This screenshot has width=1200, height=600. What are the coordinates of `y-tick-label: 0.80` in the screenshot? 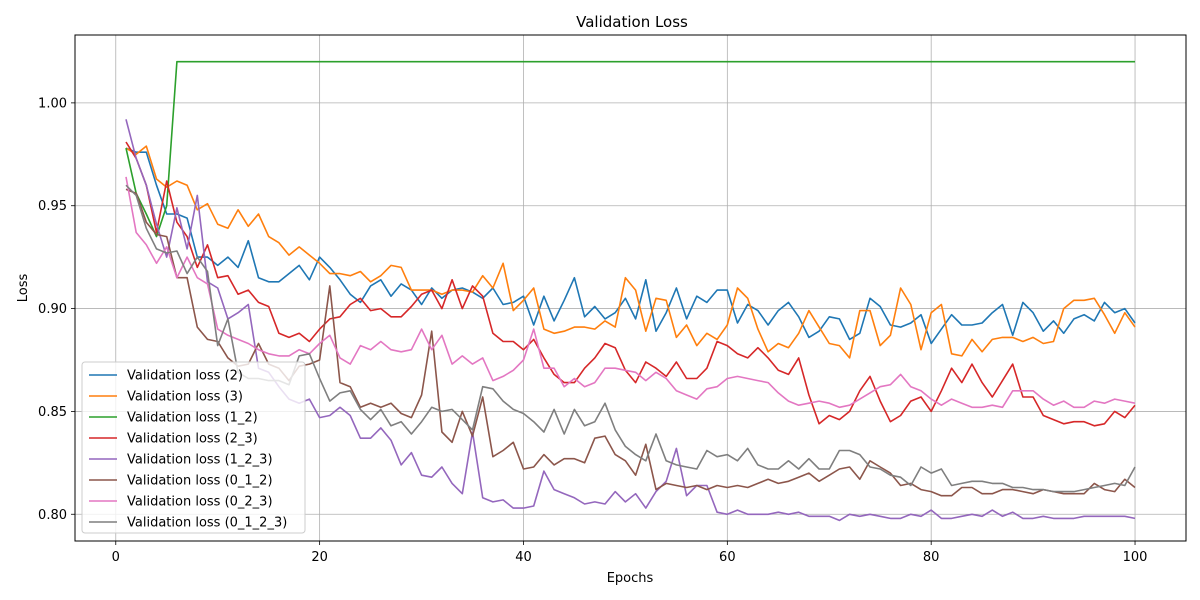 It's located at (52, 515).